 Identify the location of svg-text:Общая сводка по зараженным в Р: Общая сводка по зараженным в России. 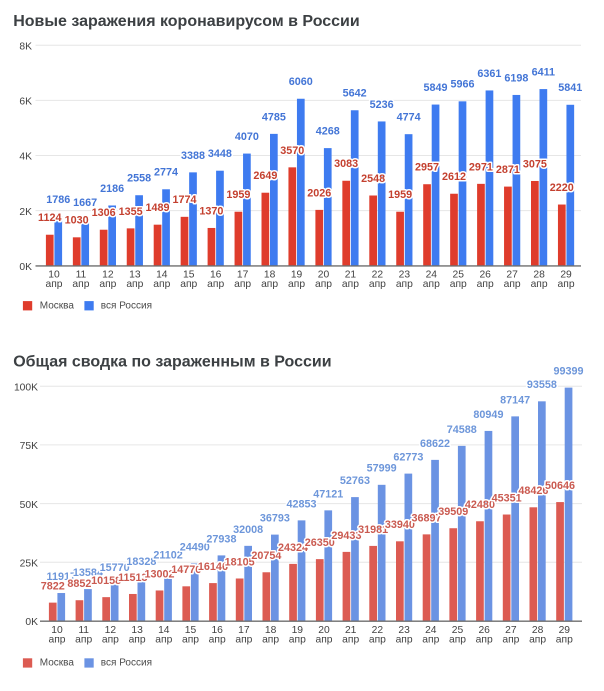
(172, 362).